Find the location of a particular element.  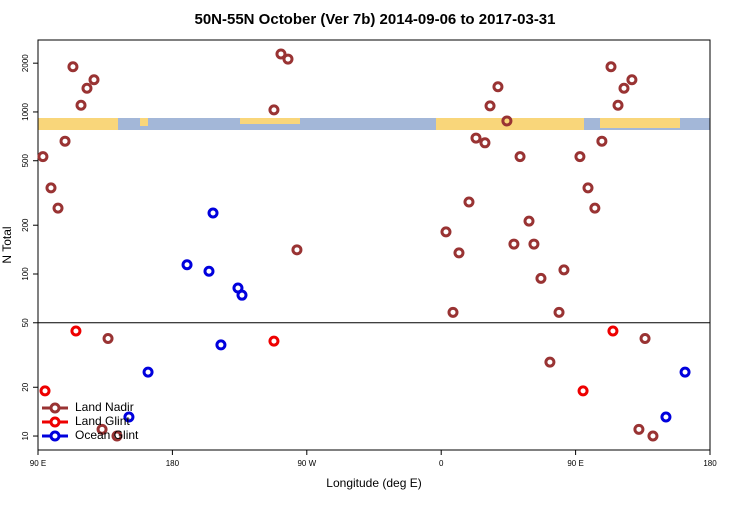

y-tick-label: 500 is located at coordinates (25, 161).